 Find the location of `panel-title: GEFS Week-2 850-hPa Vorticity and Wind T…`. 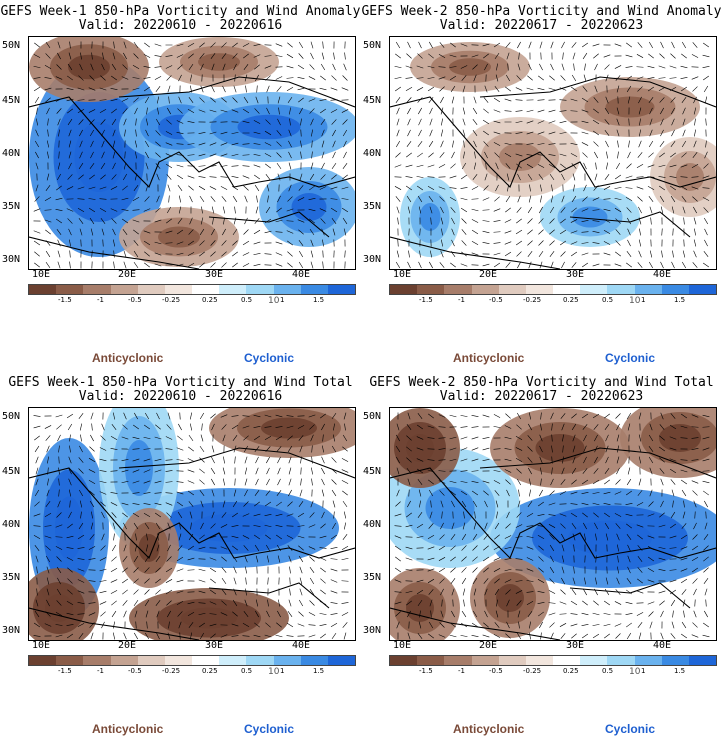

panel-title: GEFS Week-2 850-hPa Vorticity and Wind T… is located at coordinates (541, 382).